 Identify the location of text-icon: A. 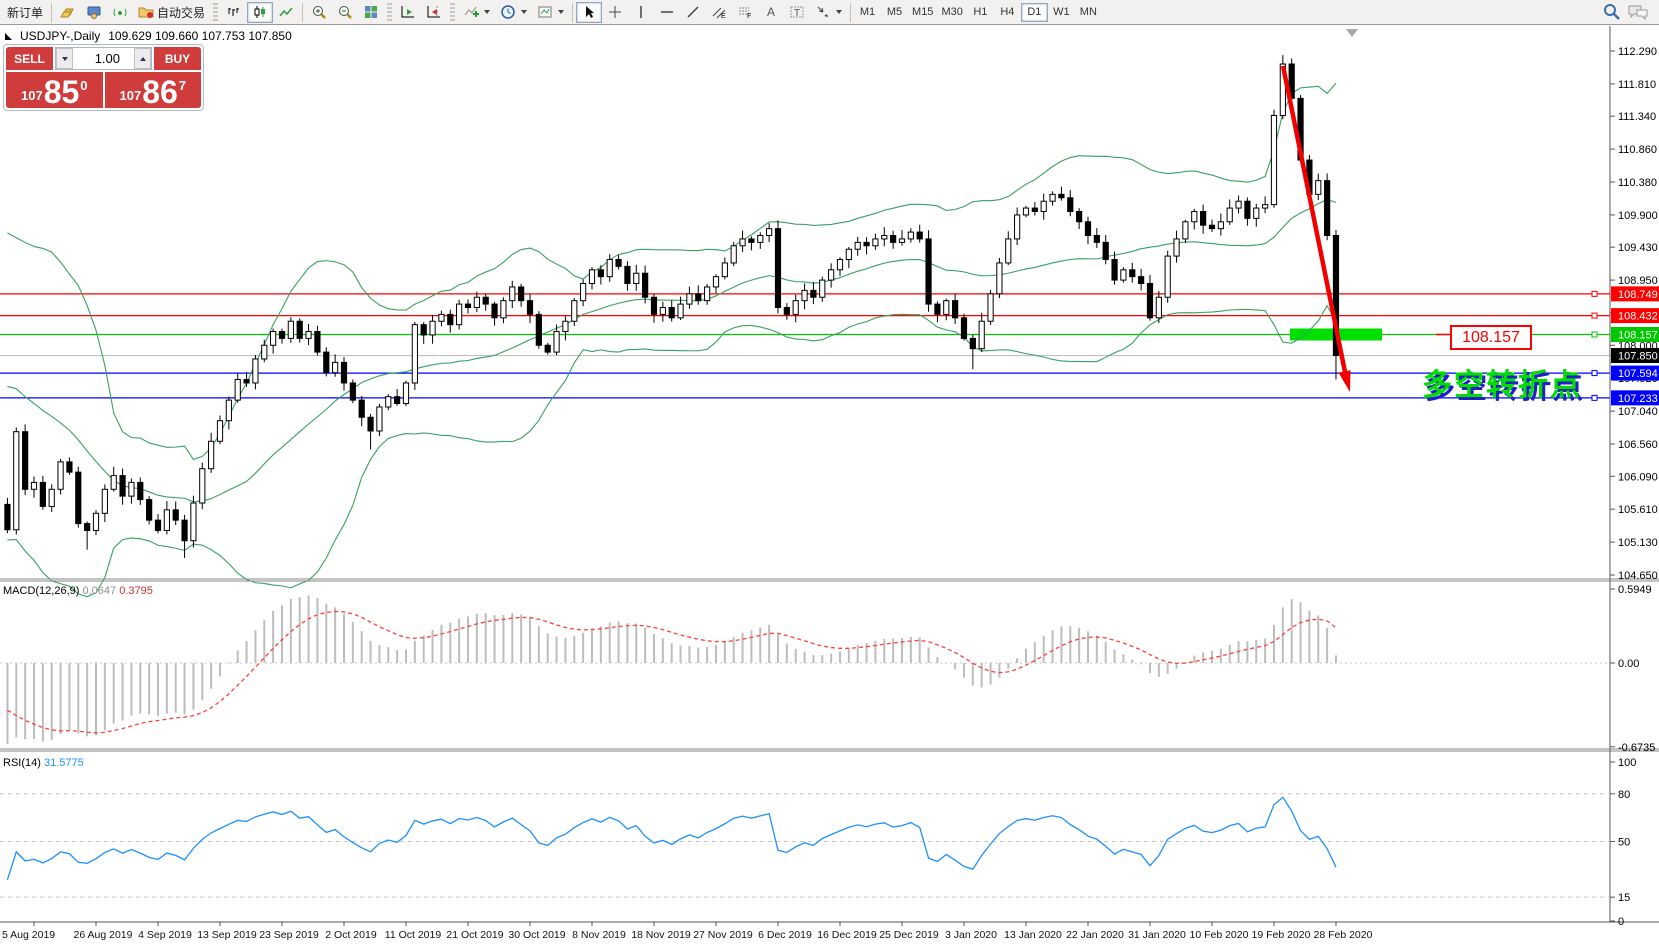
(771, 12).